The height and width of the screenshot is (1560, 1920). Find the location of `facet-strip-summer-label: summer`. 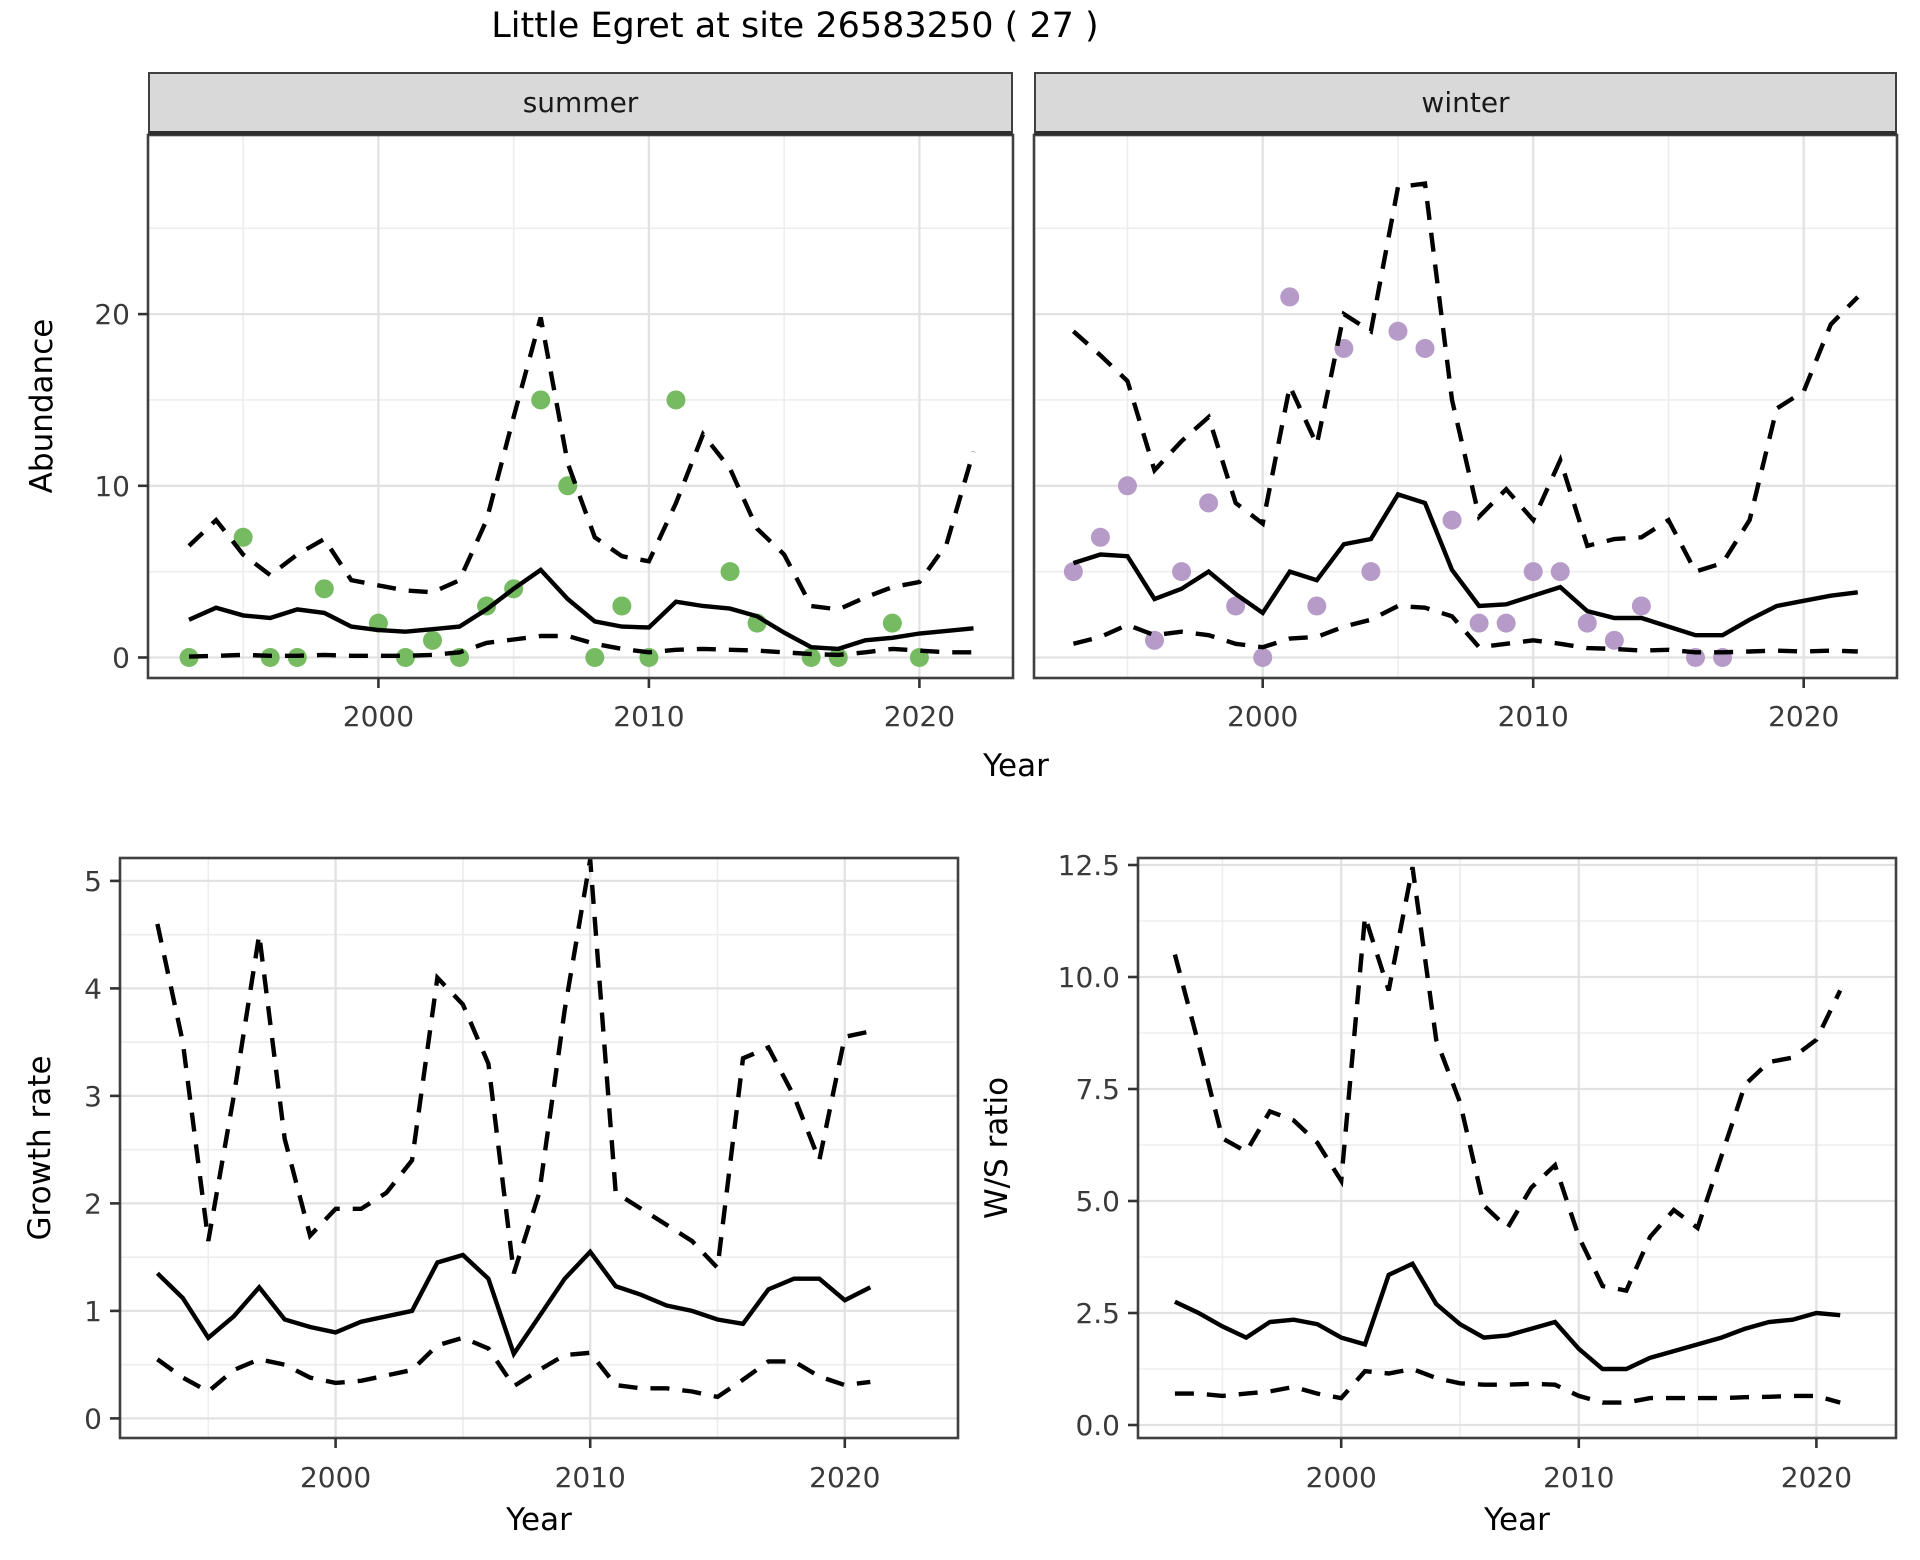

facet-strip-summer-label: summer is located at coordinates (580, 102).